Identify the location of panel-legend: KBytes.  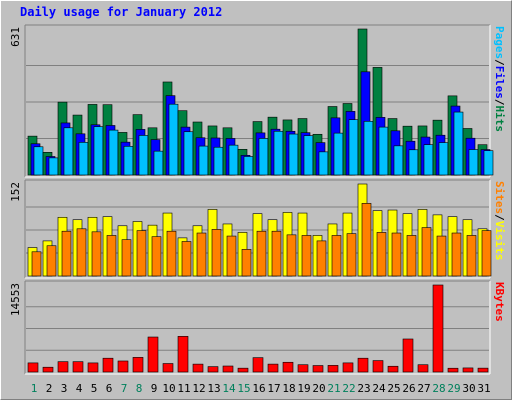
(499, 302).